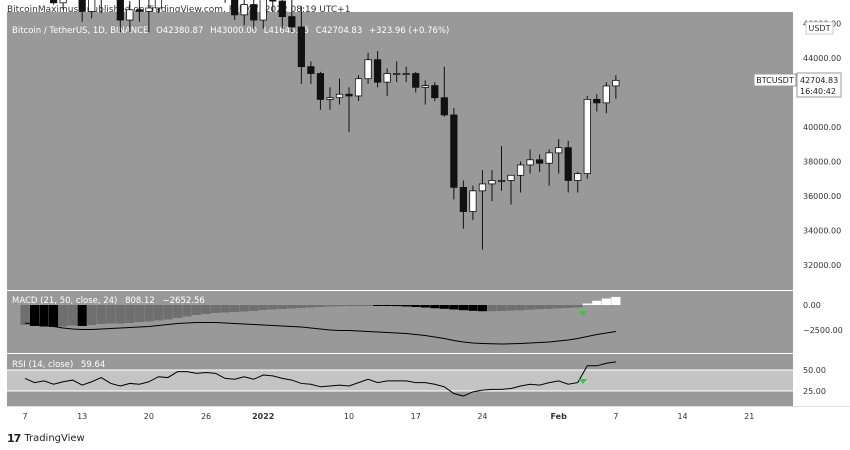 Image resolution: width=850 pixels, height=450 pixels. What do you see at coordinates (812, 305) in the screenshot?
I see `macd-tick-label: 0.00` at bounding box center [812, 305].